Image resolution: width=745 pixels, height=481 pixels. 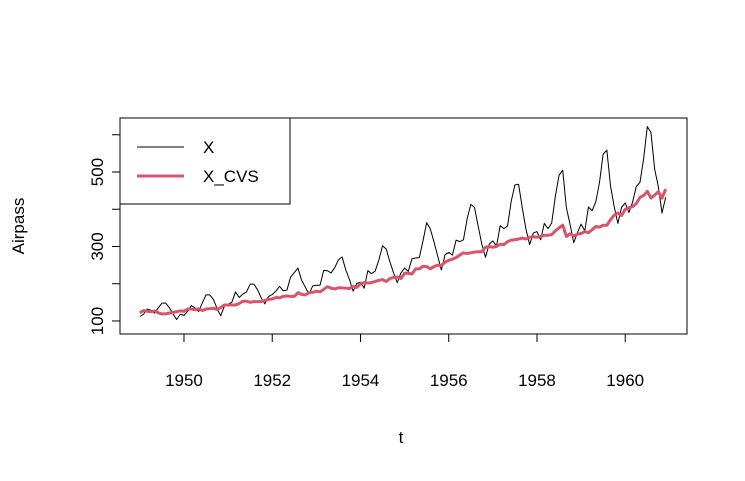 I want to click on legend: X X_CVS, so click(x=205, y=161).